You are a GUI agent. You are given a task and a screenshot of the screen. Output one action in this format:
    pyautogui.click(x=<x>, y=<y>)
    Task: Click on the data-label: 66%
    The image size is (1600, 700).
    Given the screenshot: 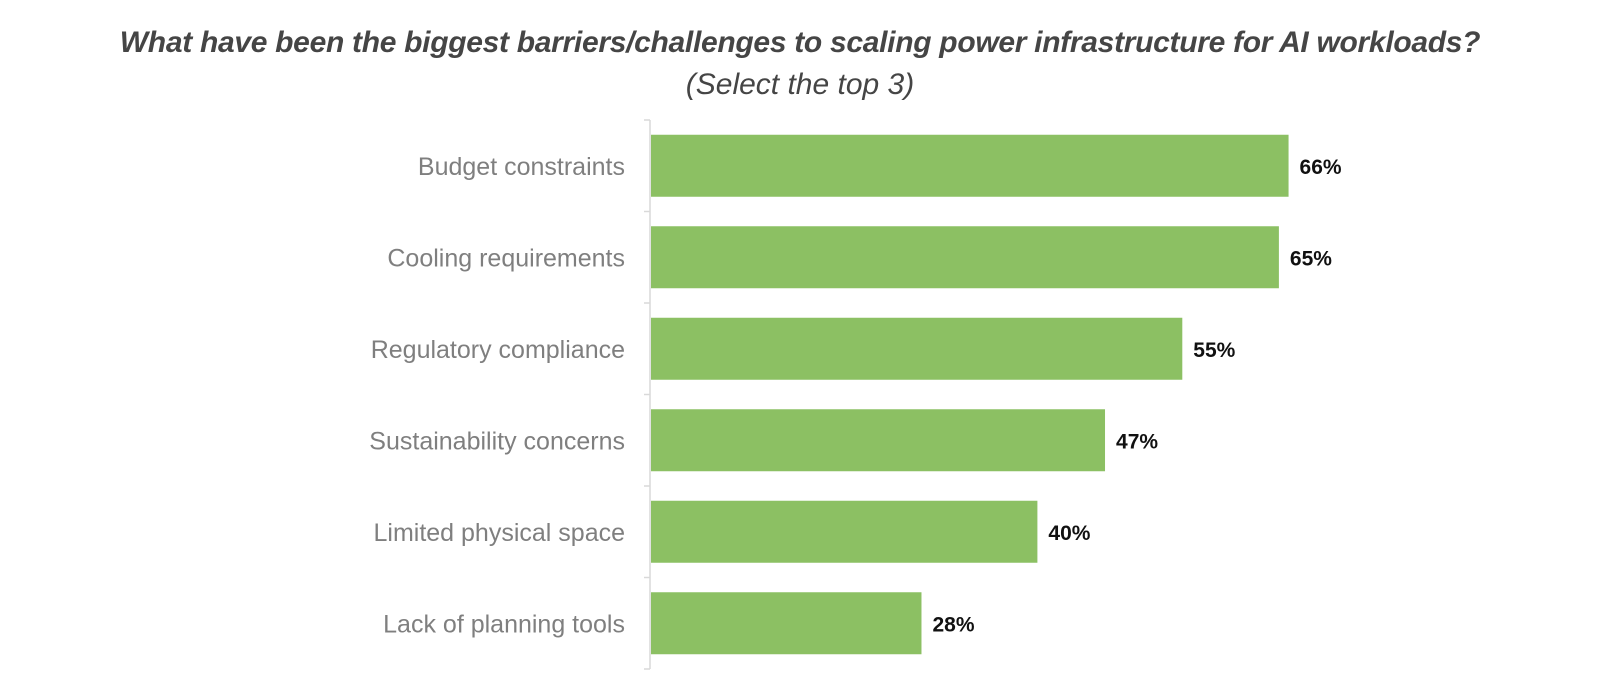 What is the action you would take?
    pyautogui.click(x=1321, y=167)
    